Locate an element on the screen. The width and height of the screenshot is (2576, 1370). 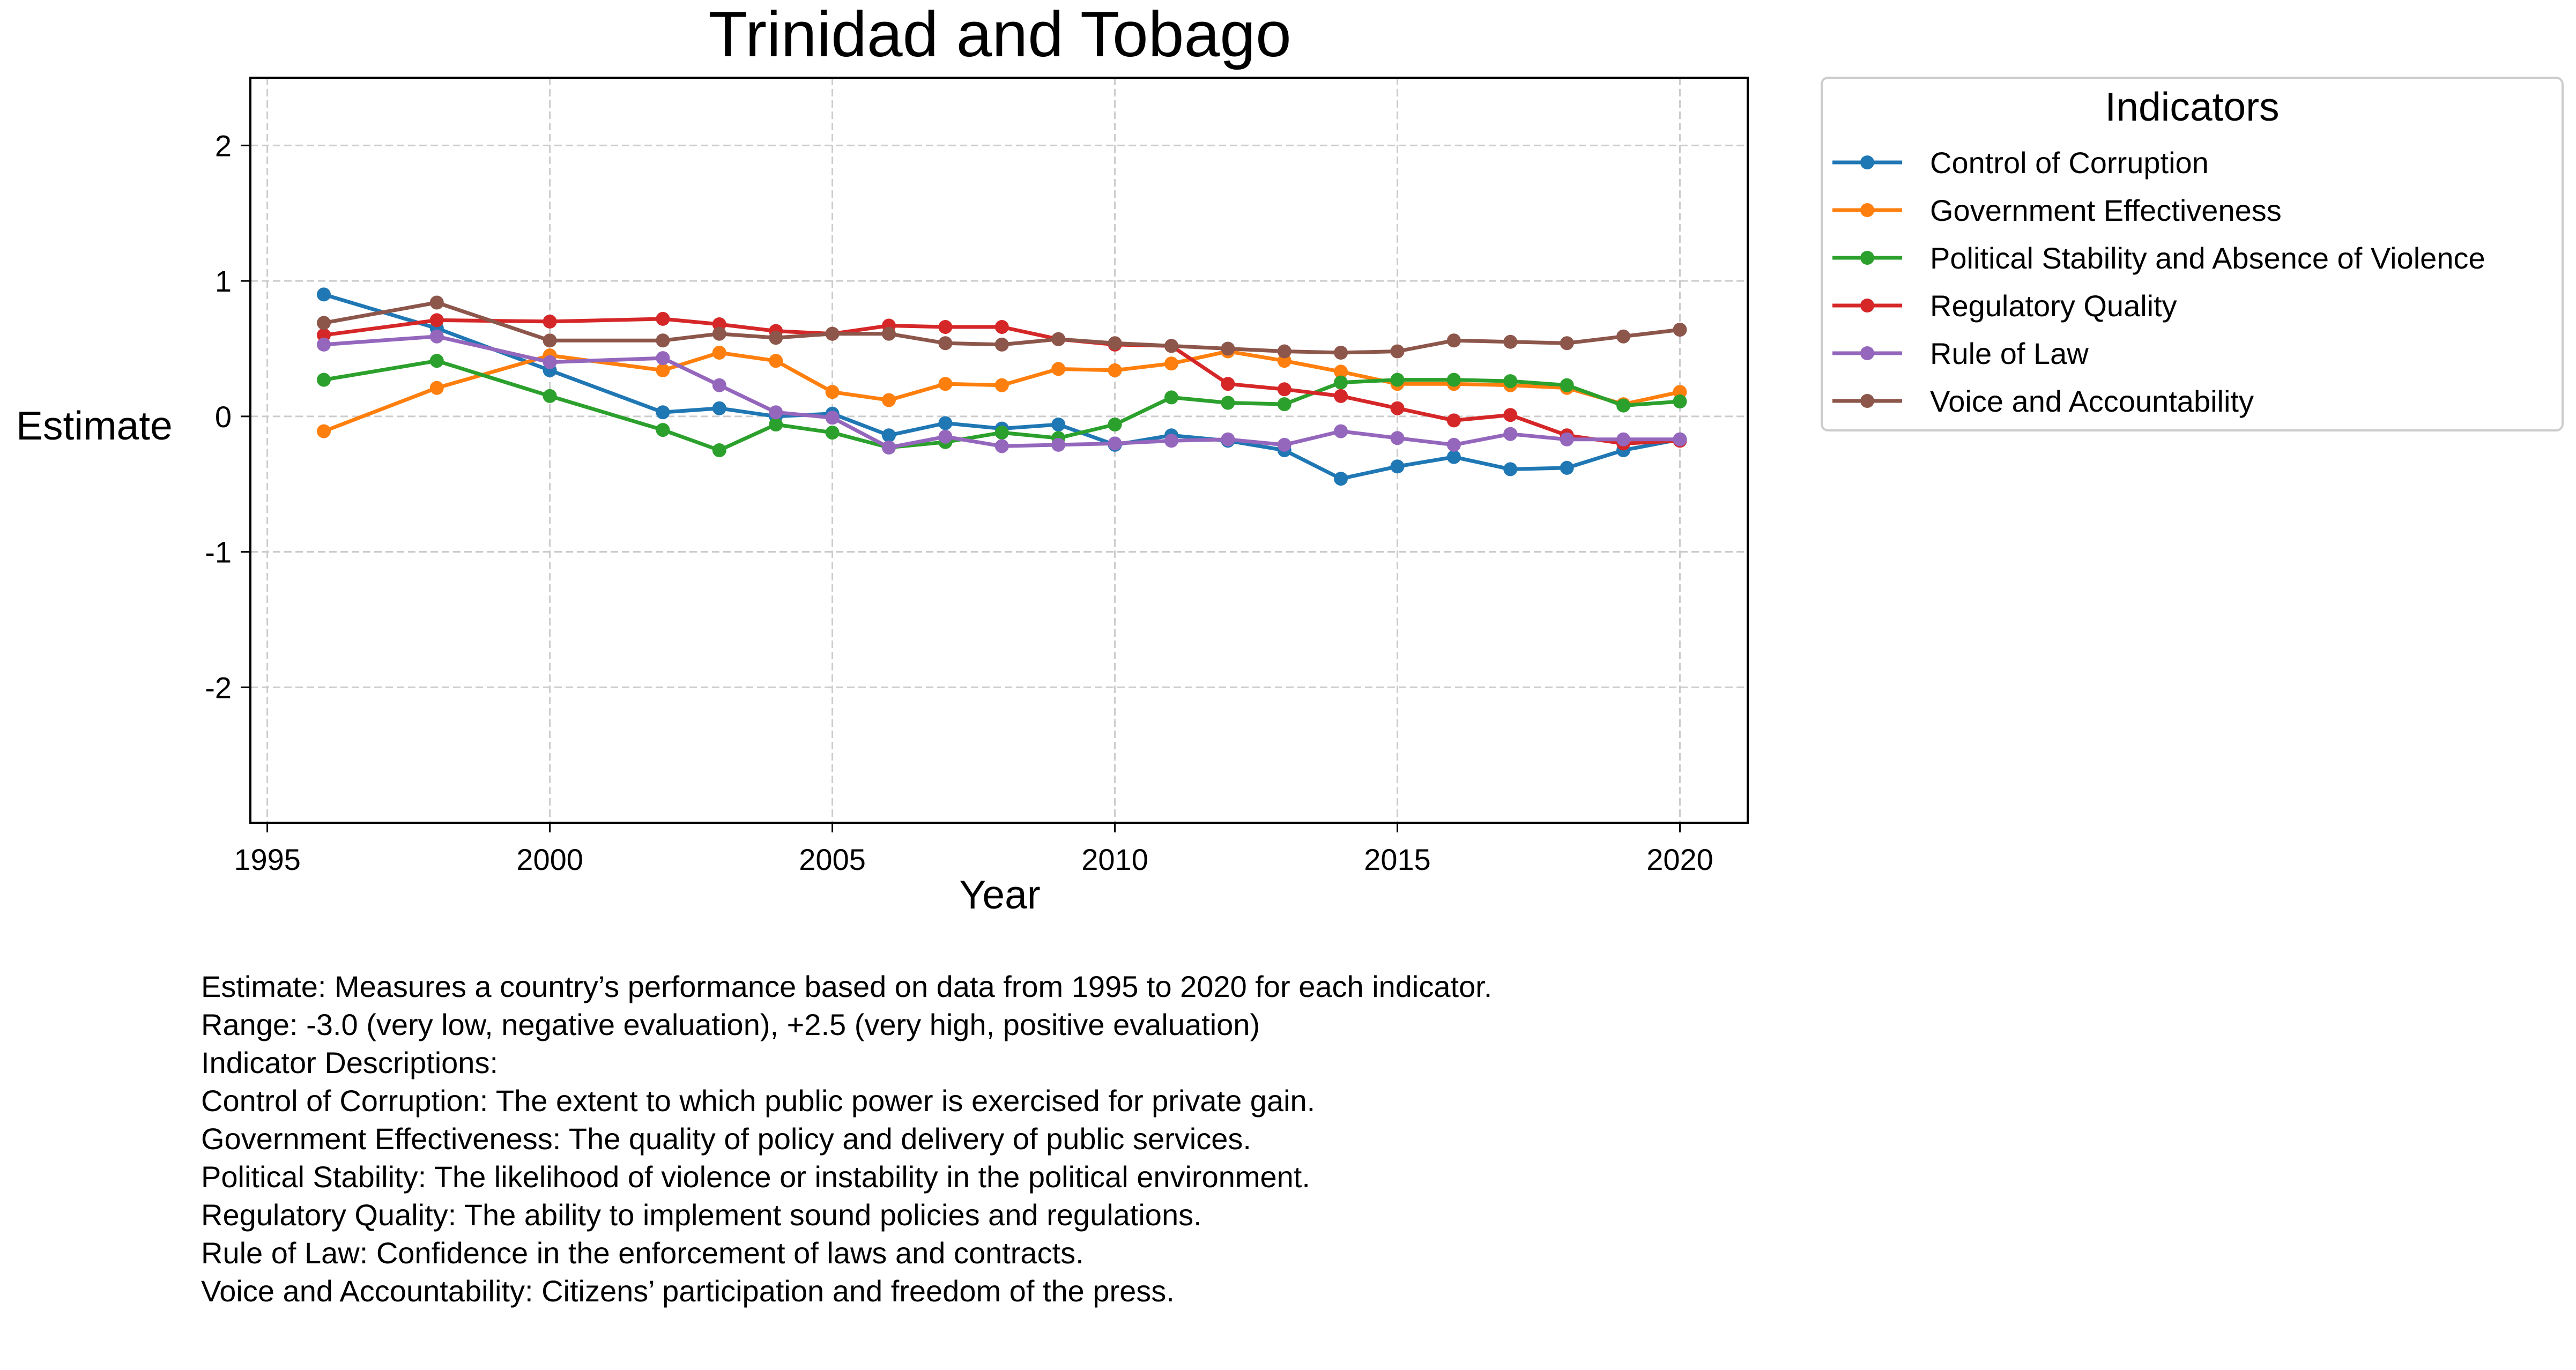
x-tick-label: 2015 is located at coordinates (1398, 859).